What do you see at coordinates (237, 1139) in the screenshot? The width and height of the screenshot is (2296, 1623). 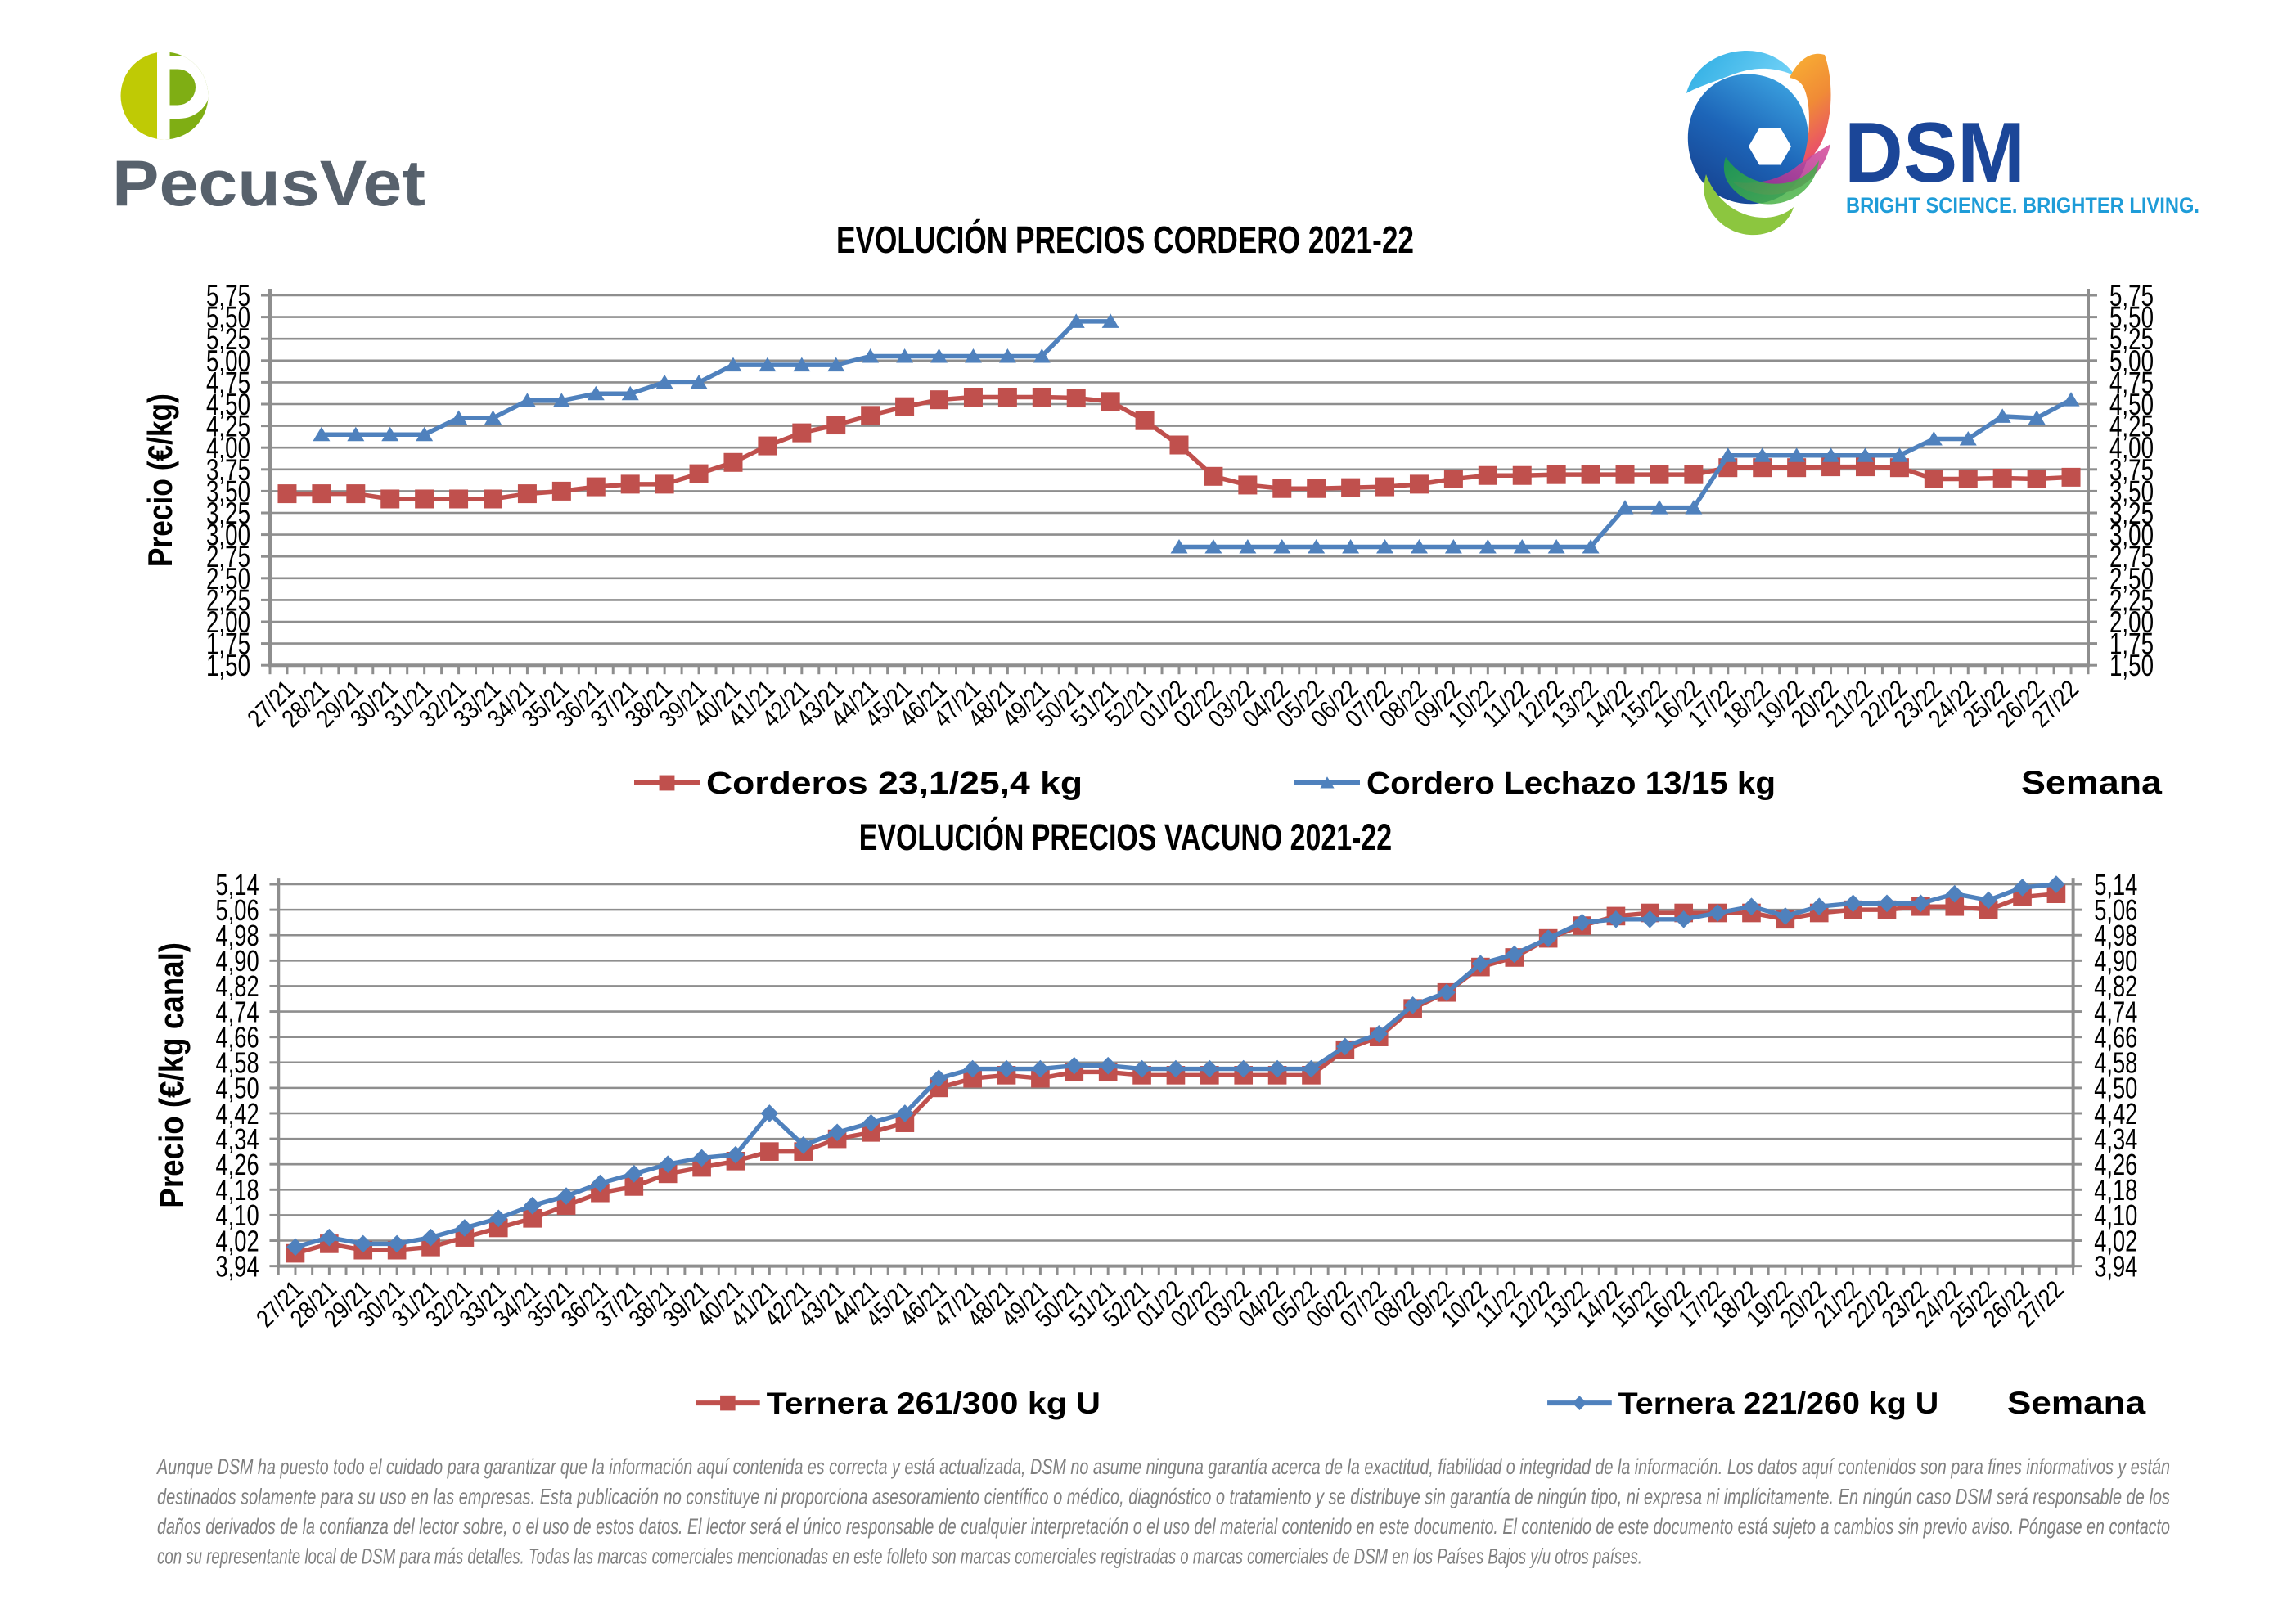 I see `y-tick-label-left: 4,34` at bounding box center [237, 1139].